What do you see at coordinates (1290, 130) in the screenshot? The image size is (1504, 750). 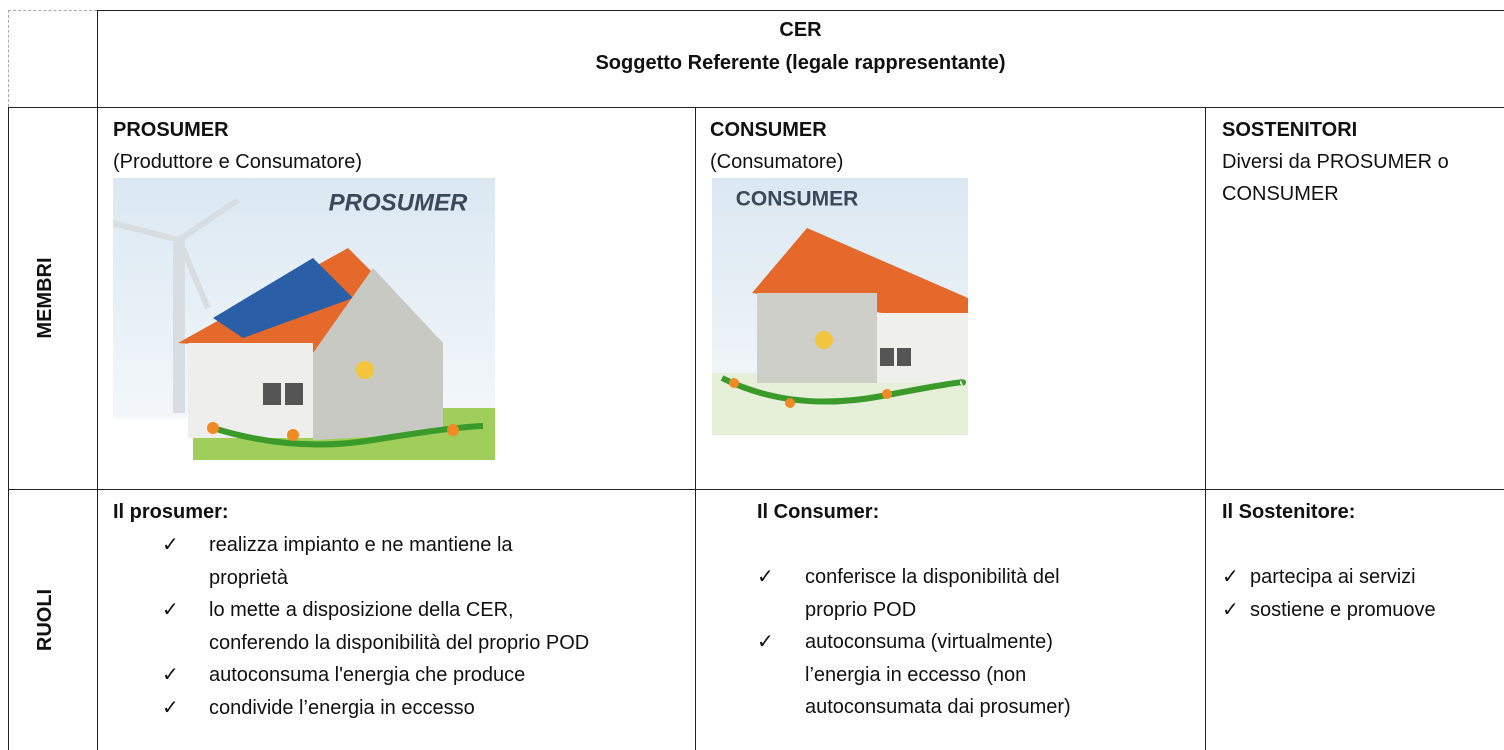 I see `column-title: SOSTENITORI` at bounding box center [1290, 130].